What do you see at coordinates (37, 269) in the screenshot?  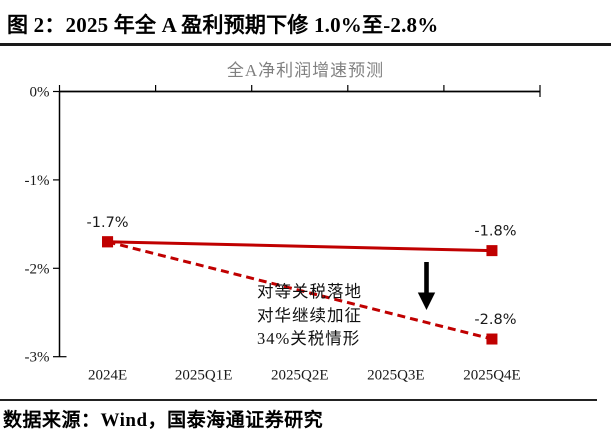 I see `y-tick-label: -2%` at bounding box center [37, 269].